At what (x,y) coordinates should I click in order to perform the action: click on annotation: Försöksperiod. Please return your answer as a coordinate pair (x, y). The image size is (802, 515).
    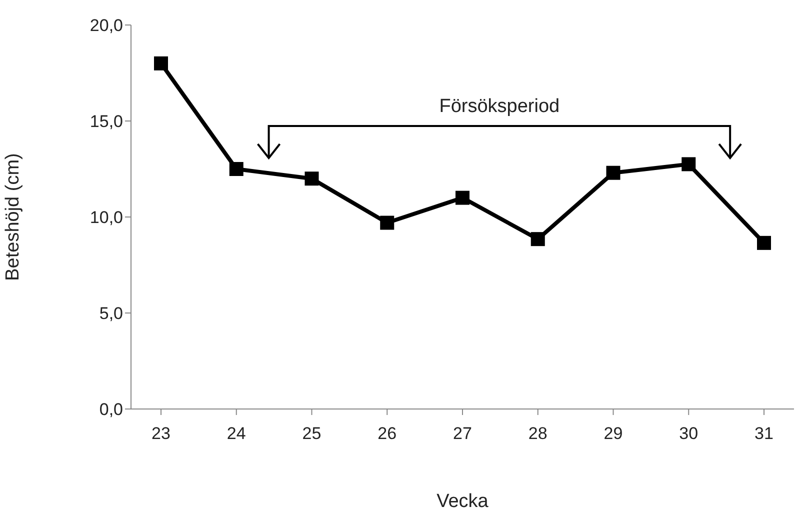
    Looking at the image, I should click on (499, 106).